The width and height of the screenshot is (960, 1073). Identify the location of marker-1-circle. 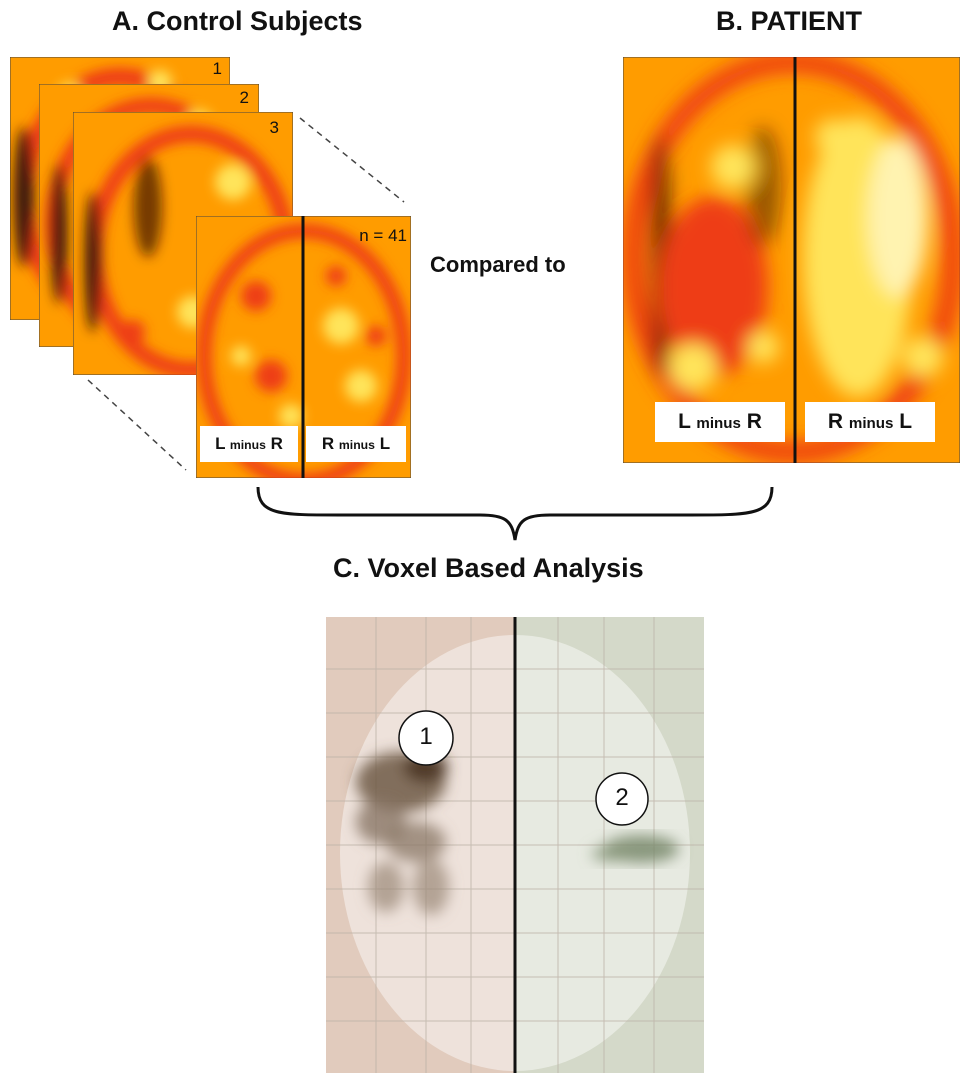
(426, 738).